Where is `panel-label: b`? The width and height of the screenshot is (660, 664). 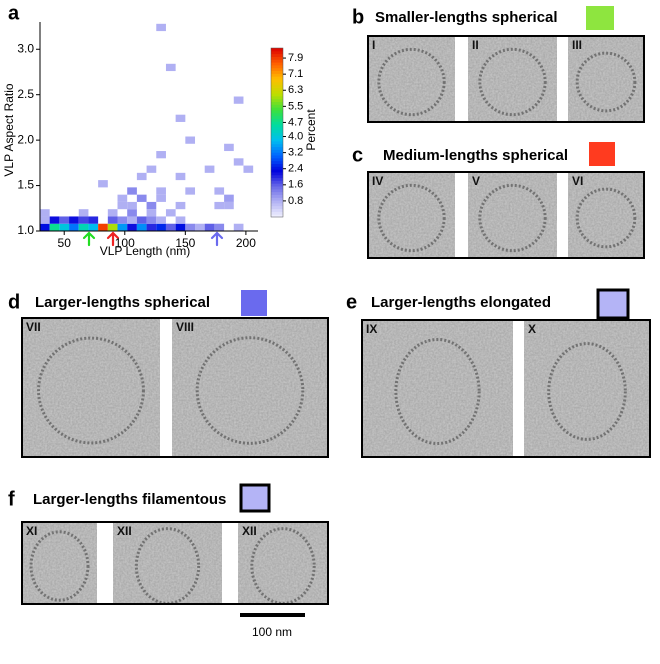 panel-label: b is located at coordinates (358, 17).